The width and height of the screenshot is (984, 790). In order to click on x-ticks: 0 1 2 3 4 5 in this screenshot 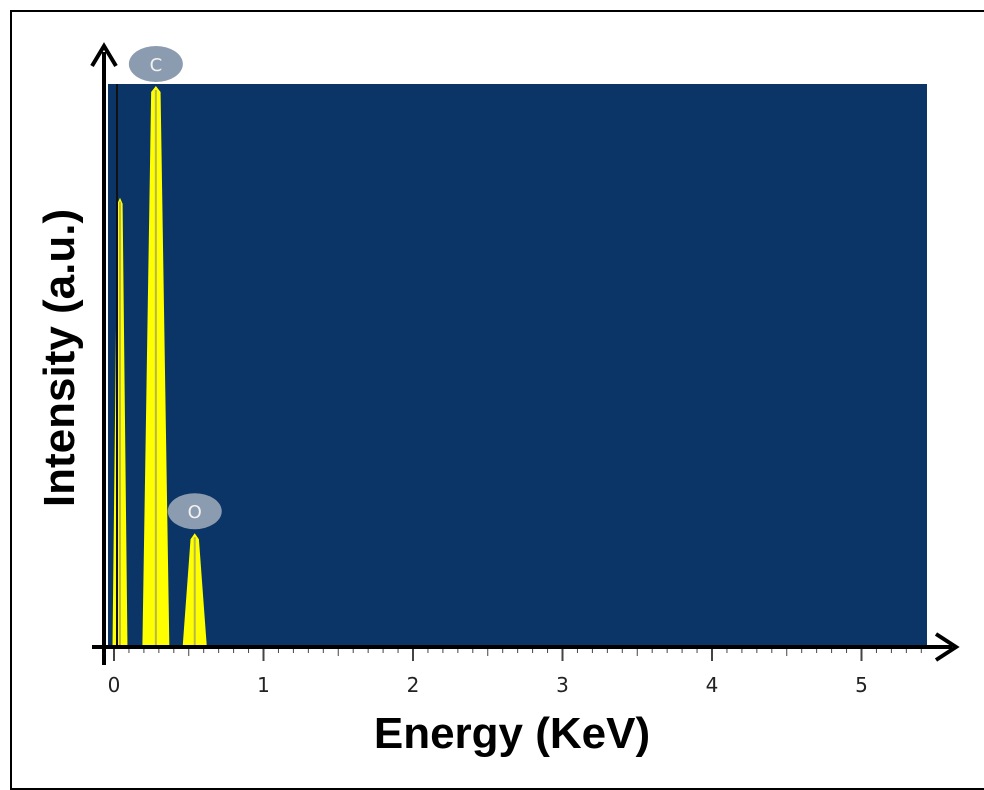, I will do `click(515, 673)`.